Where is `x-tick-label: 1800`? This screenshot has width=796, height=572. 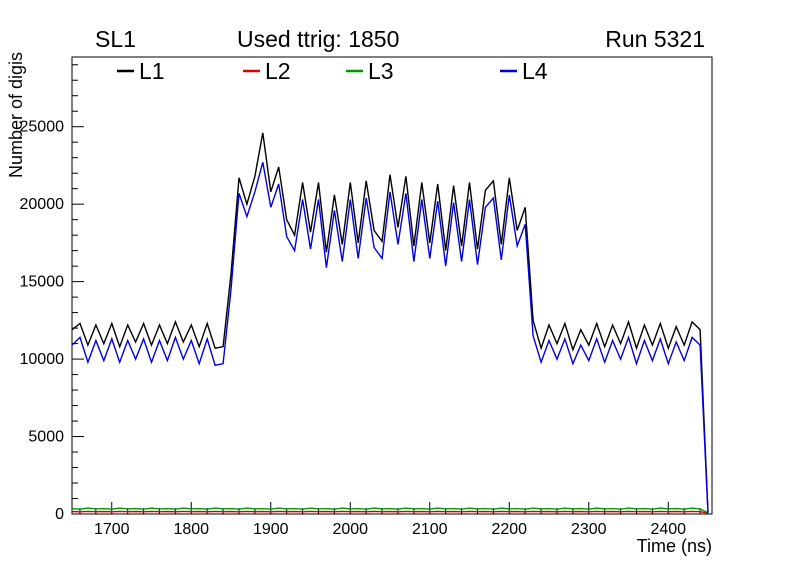 x-tick-label: 1800 is located at coordinates (191, 529).